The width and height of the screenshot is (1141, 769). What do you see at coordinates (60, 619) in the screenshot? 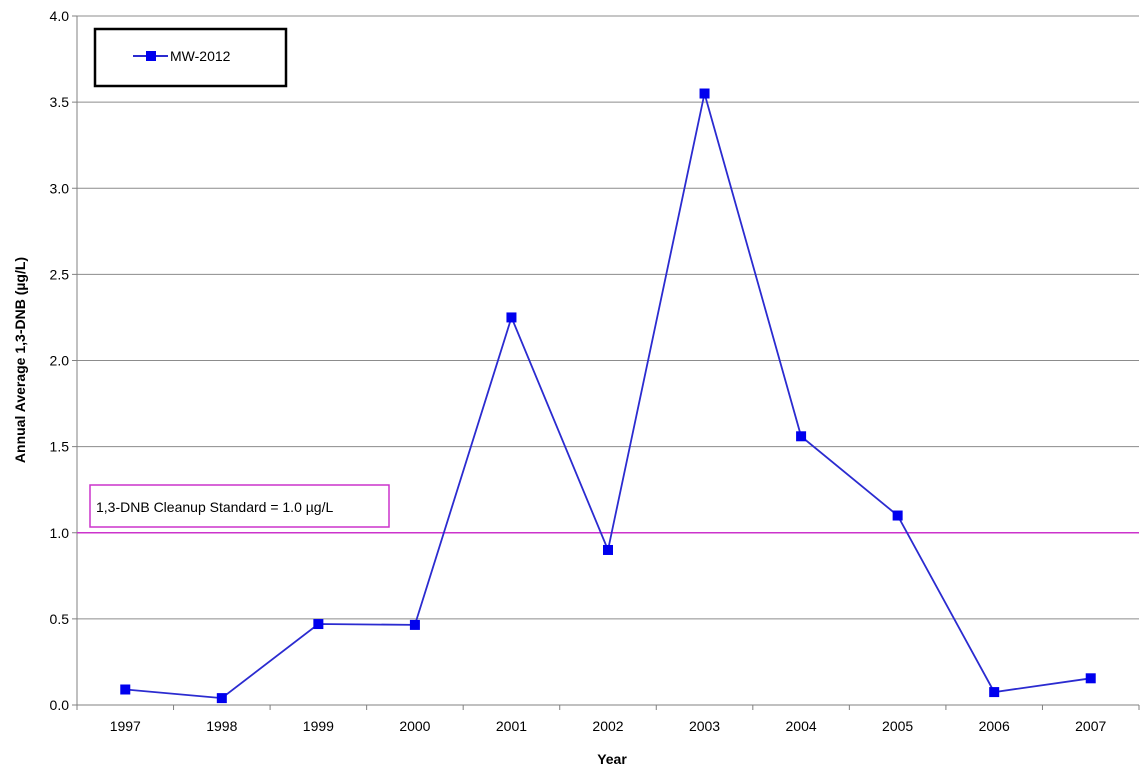
I see `y-tick-label-1: 0.5` at bounding box center [60, 619].